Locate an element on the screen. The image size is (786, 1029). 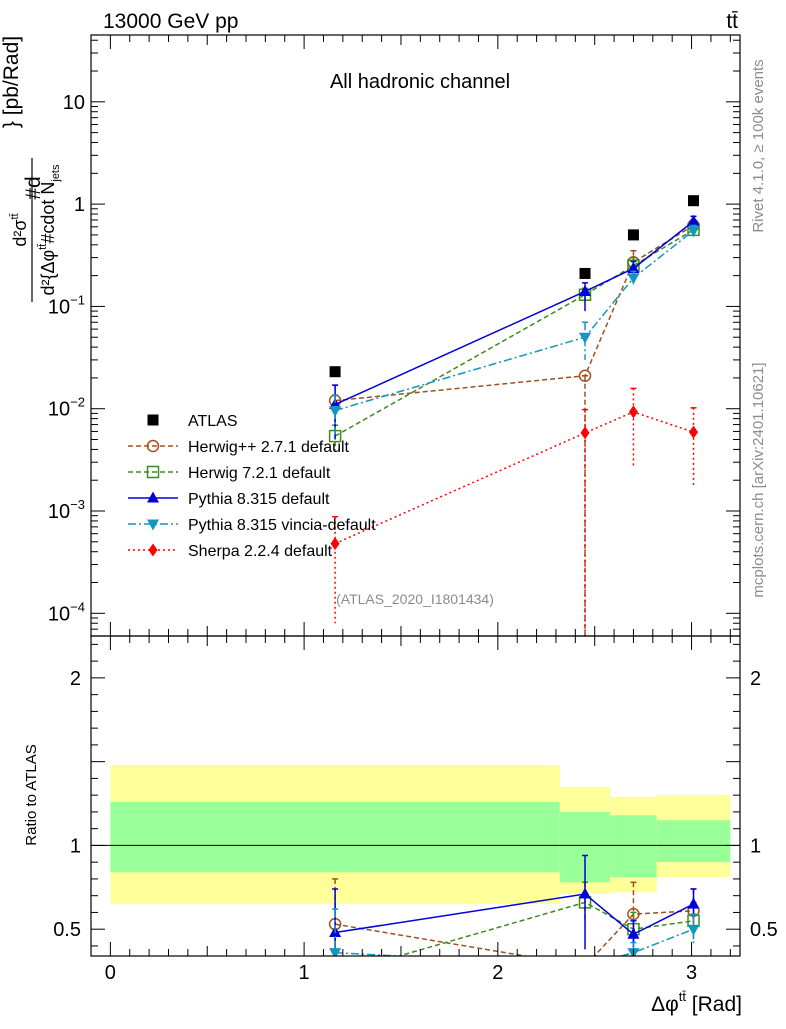
rivet-version-label: Rivet 4.1.0, ≥ 100k events is located at coordinates (758, 145).